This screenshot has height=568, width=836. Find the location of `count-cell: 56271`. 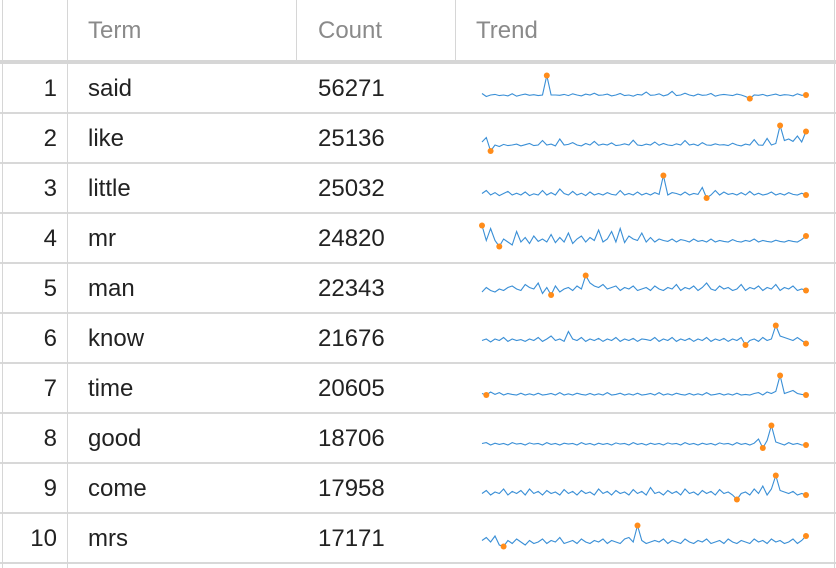

count-cell: 56271 is located at coordinates (351, 88).